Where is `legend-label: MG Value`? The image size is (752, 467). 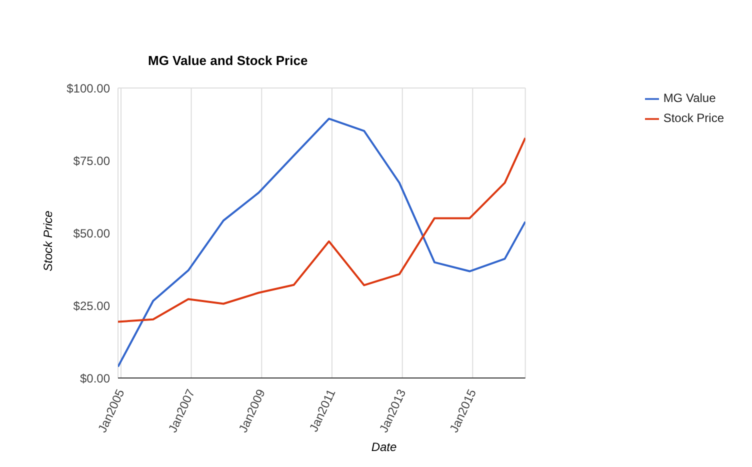
legend-label: MG Value is located at coordinates (689, 98).